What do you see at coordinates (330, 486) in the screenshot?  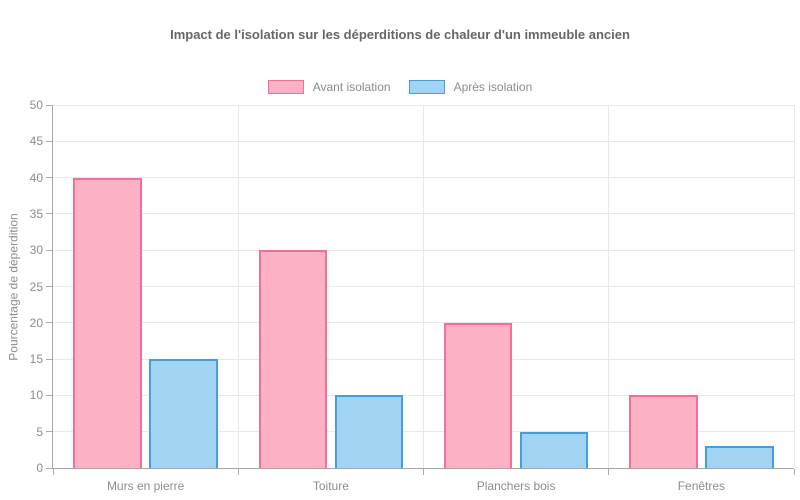 I see `x-axis-category-label: Toiture` at bounding box center [330, 486].